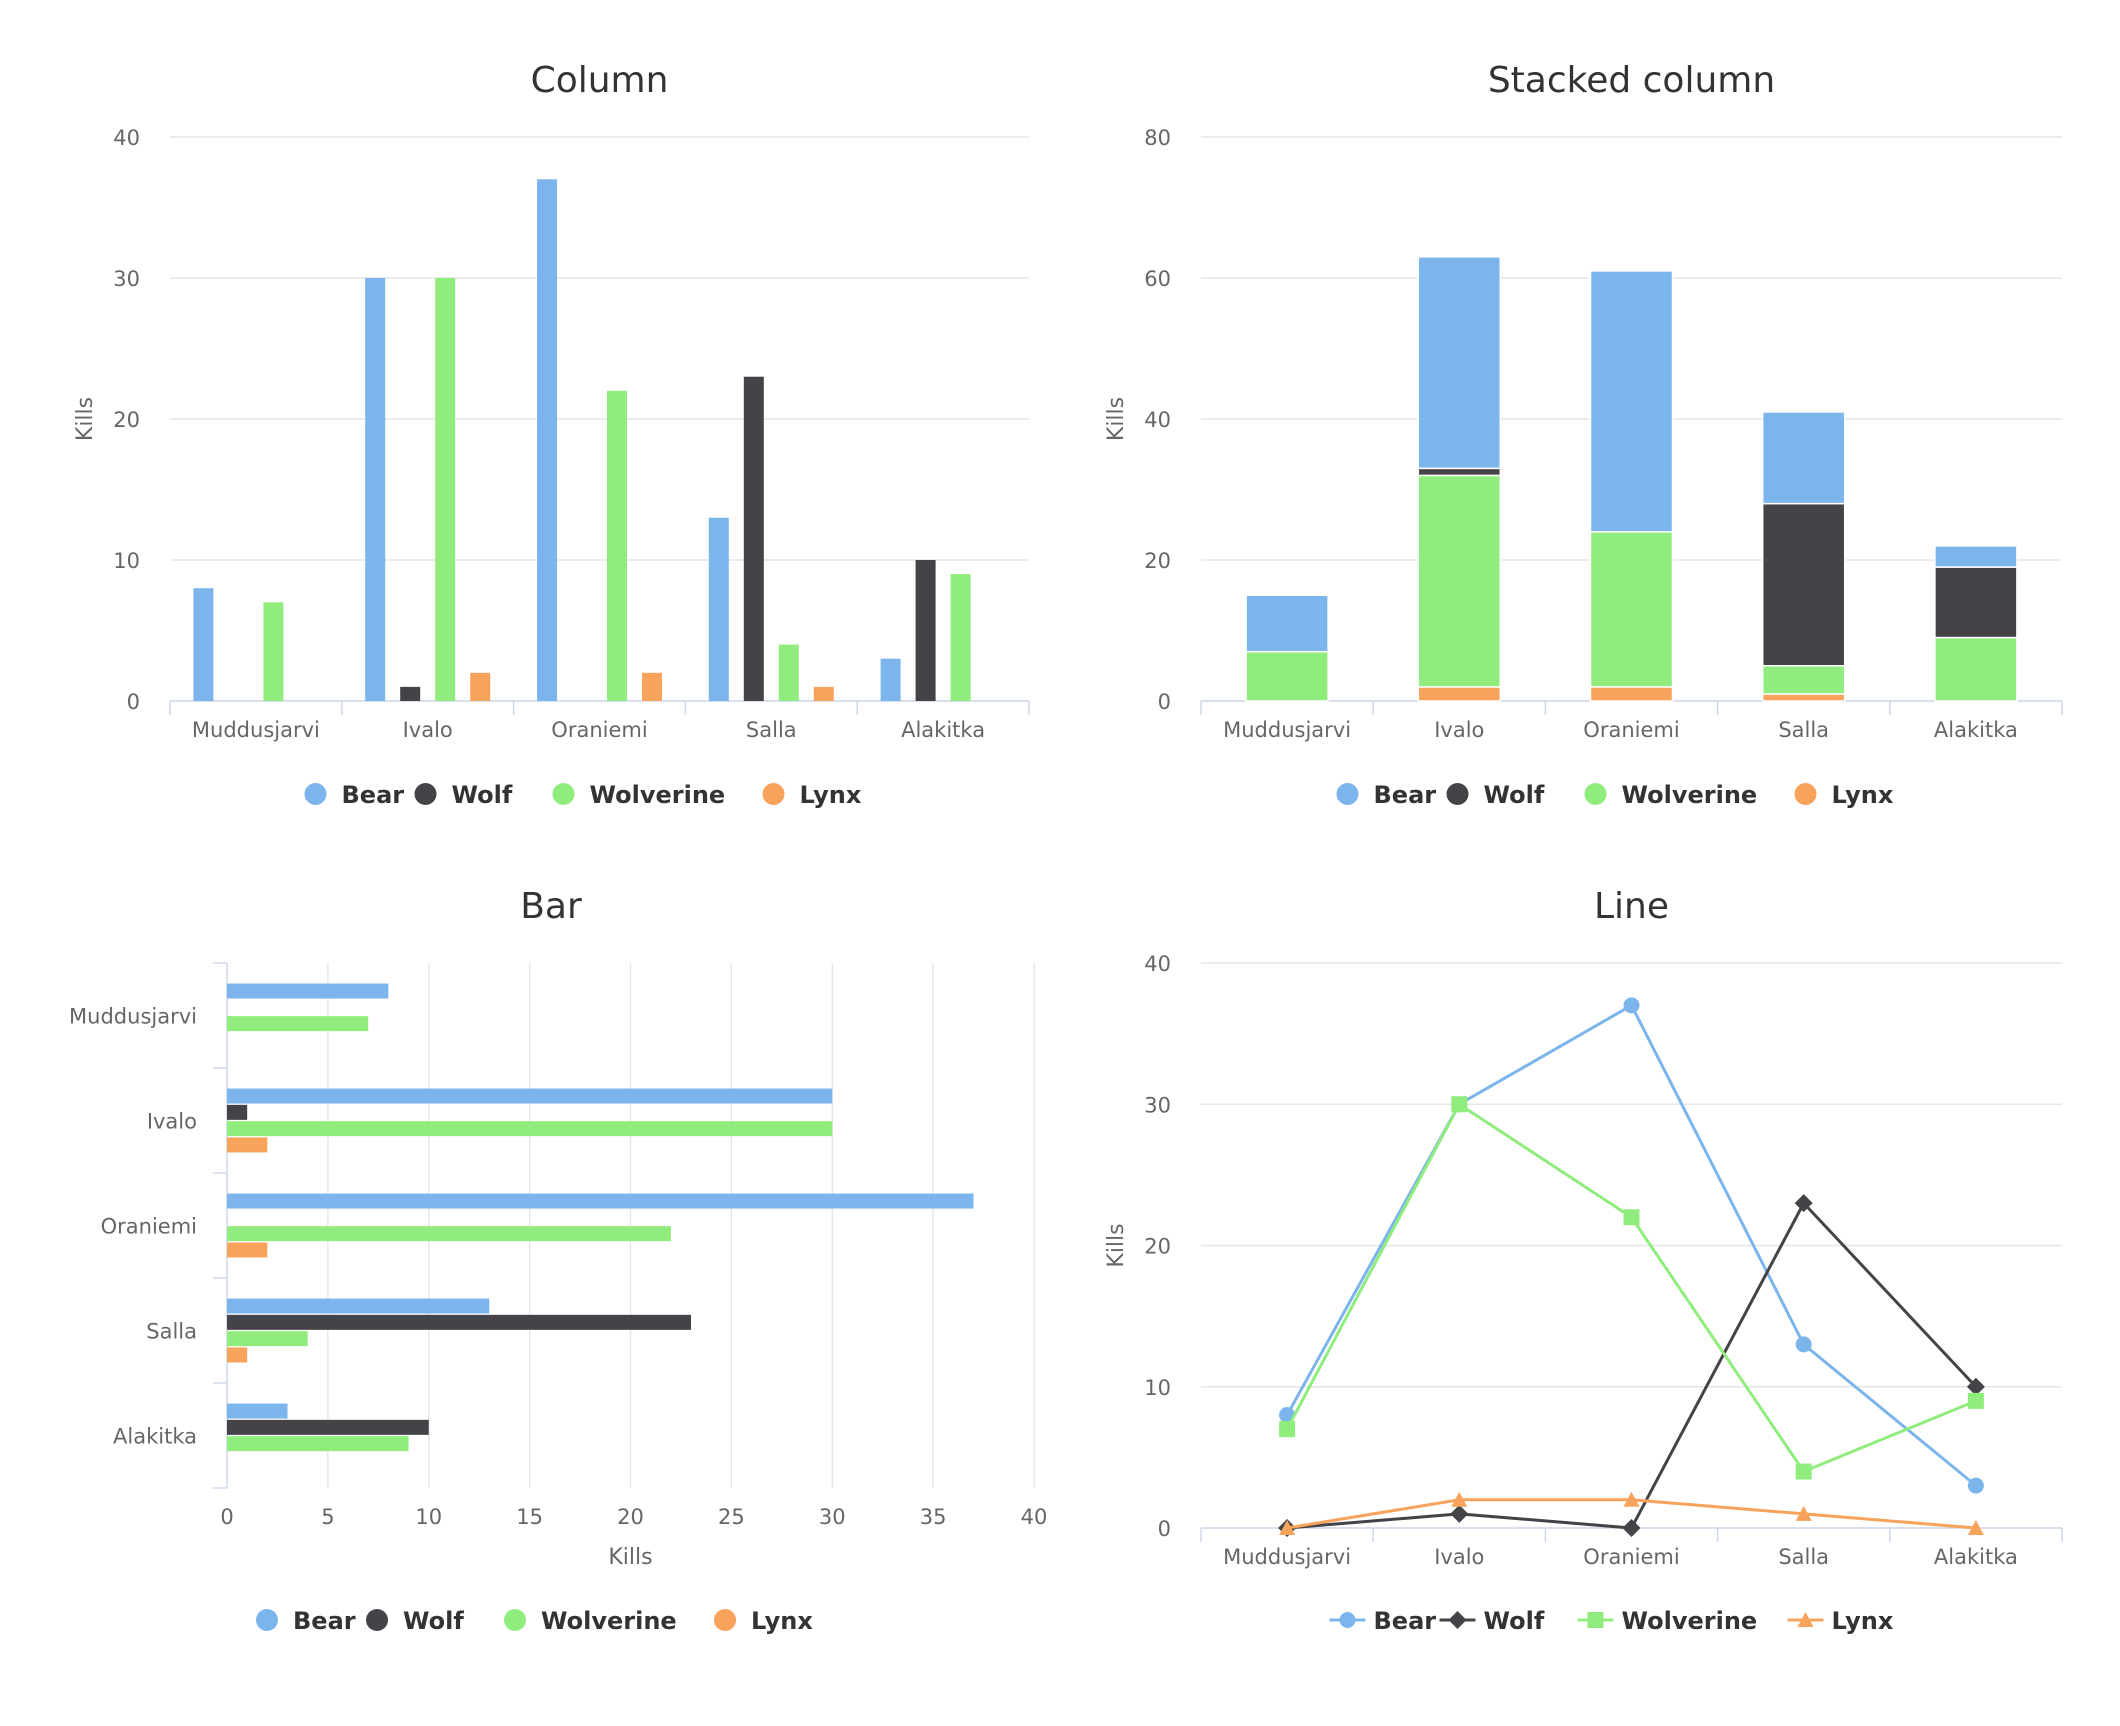 The width and height of the screenshot is (2120, 1726). What do you see at coordinates (1803, 458) in the screenshot?
I see `stack-segment-bear` at bounding box center [1803, 458].